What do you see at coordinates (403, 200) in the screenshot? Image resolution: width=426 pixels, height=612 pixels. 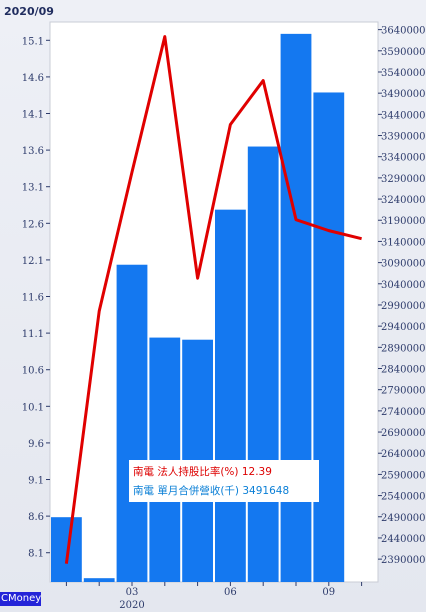 I see `right-tick-label: 3240000` at bounding box center [403, 200].